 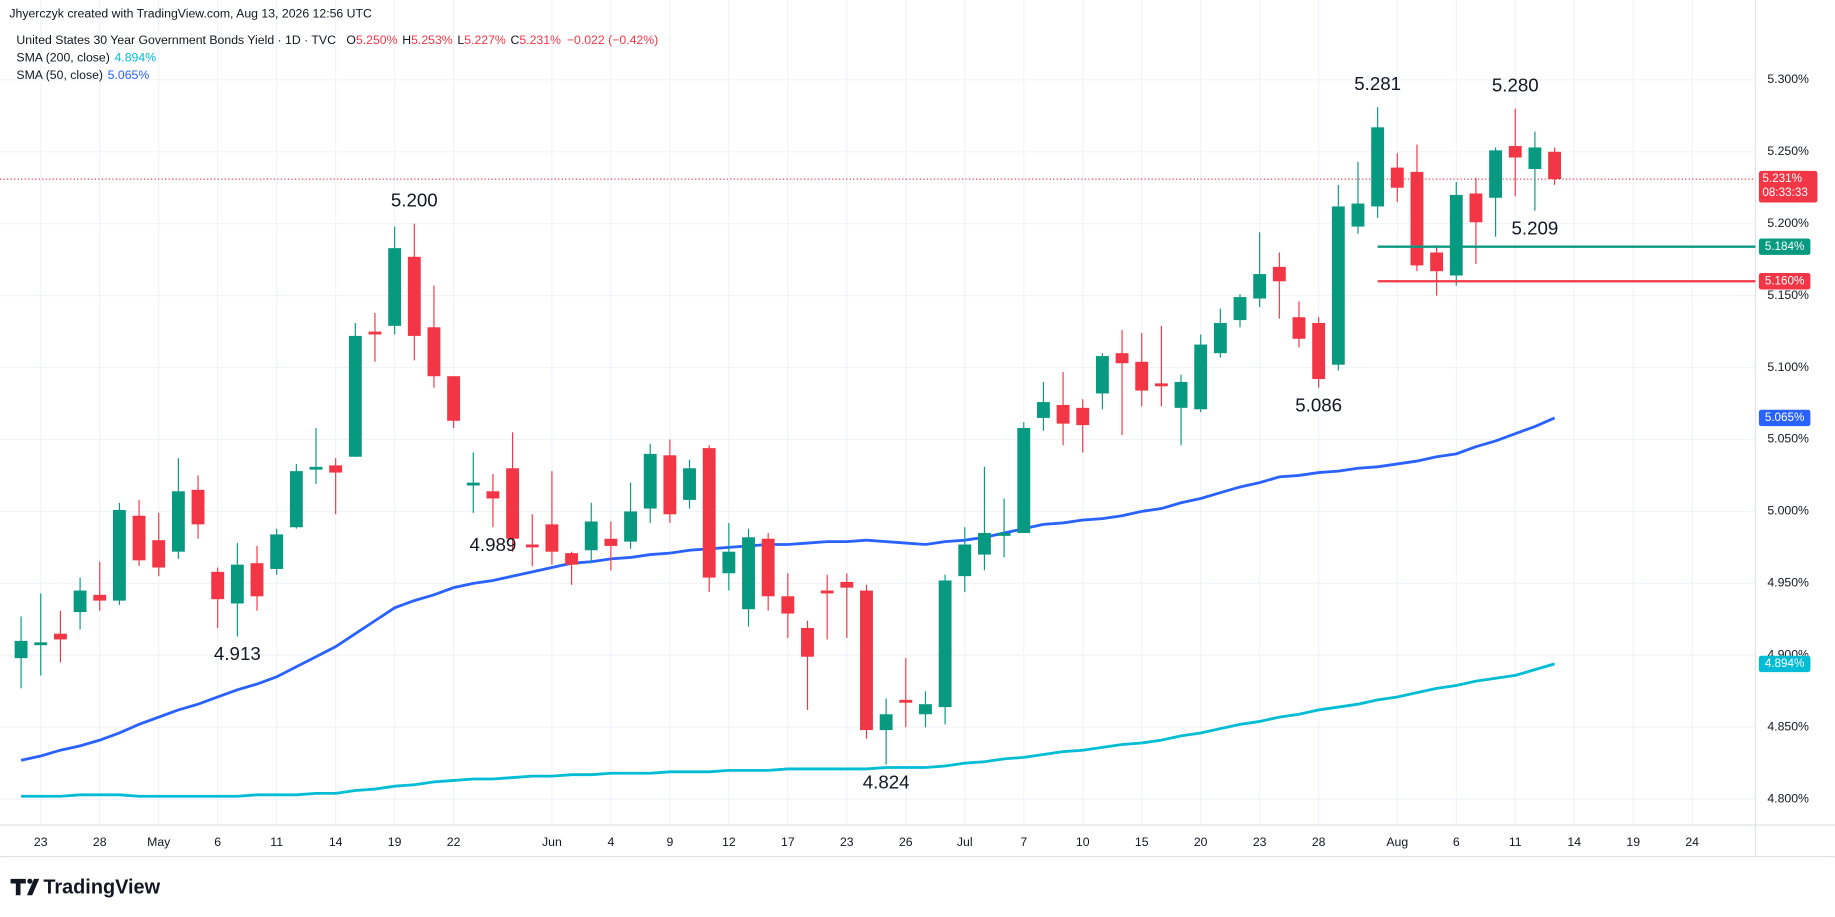 I want to click on legend-series-name: SMA (50, close), so click(x=59, y=75).